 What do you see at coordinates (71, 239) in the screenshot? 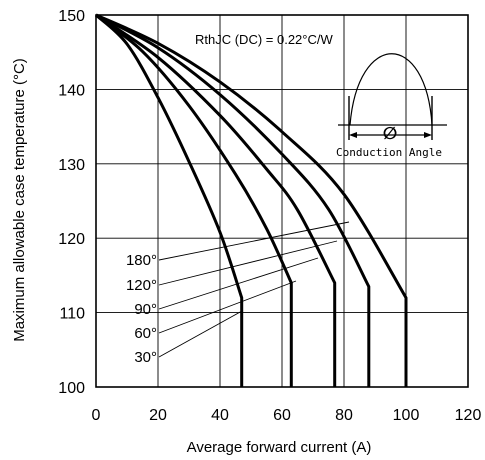
I see `y-tick-label: 120` at bounding box center [71, 239].